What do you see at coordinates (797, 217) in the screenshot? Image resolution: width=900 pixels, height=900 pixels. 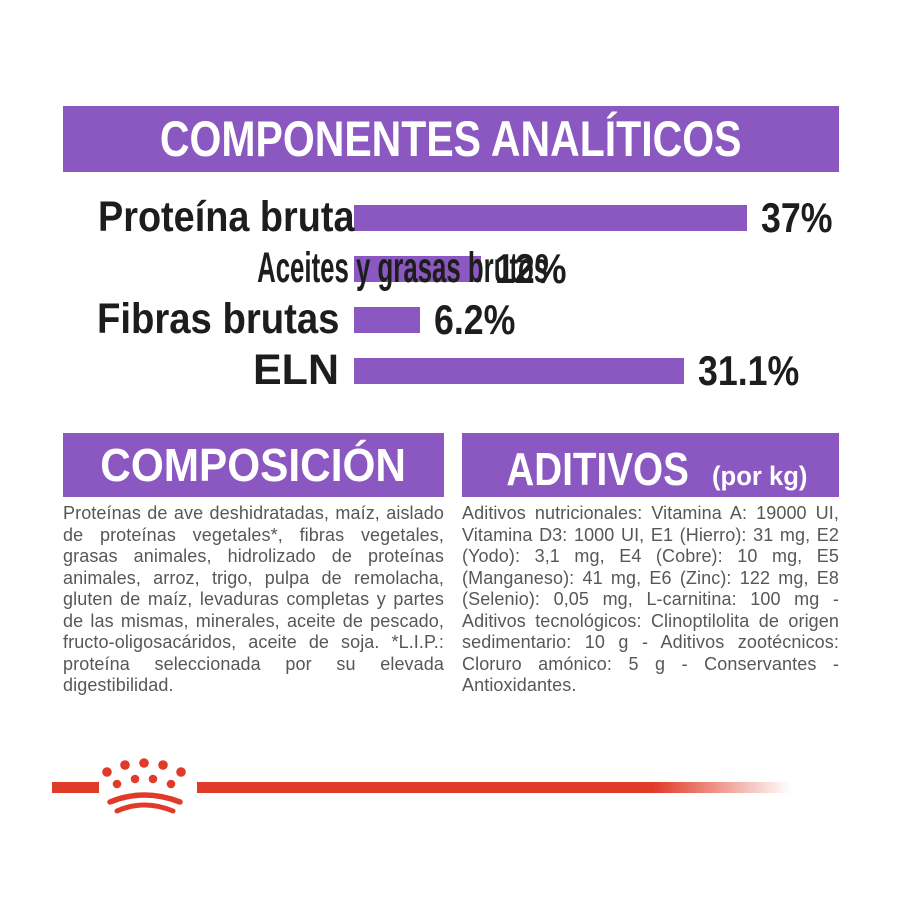 I see `chart-row-value: 37%` at bounding box center [797, 217].